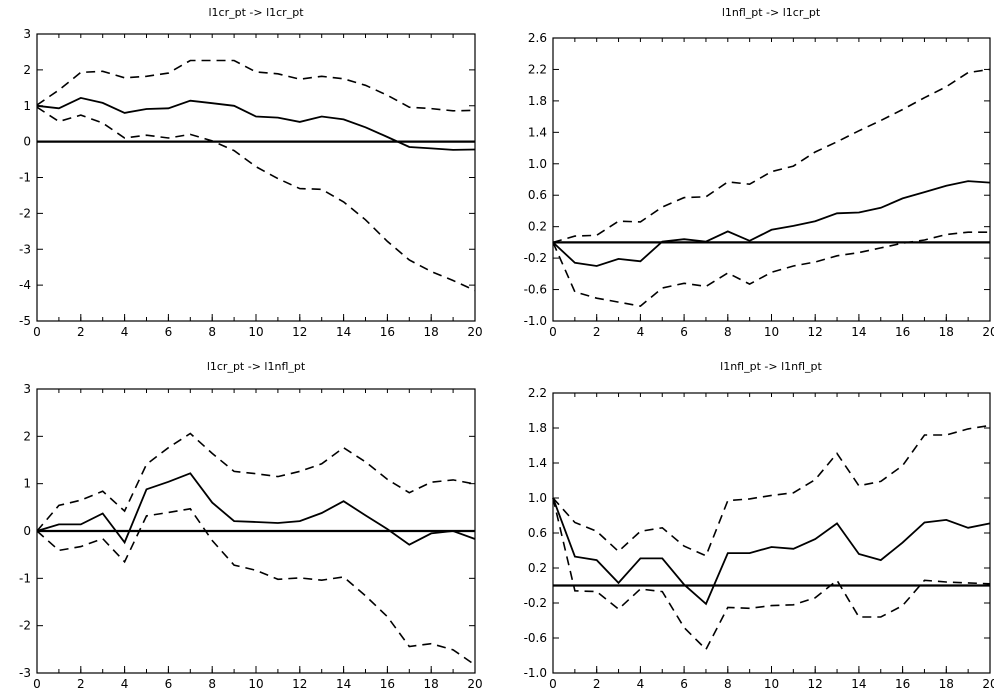  Describe the element at coordinates (771, 366) in the screenshot. I see `panel-title: l1nfl_pt -> l1nfl_pt` at that location.